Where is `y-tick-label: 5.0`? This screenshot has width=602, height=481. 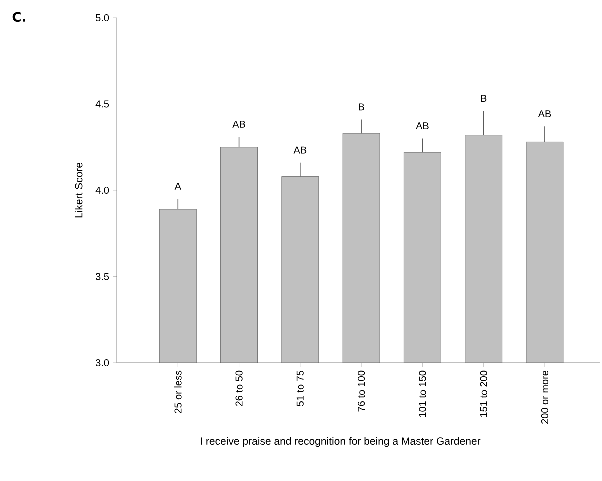
y-tick-label: 5.0 is located at coordinates (103, 18).